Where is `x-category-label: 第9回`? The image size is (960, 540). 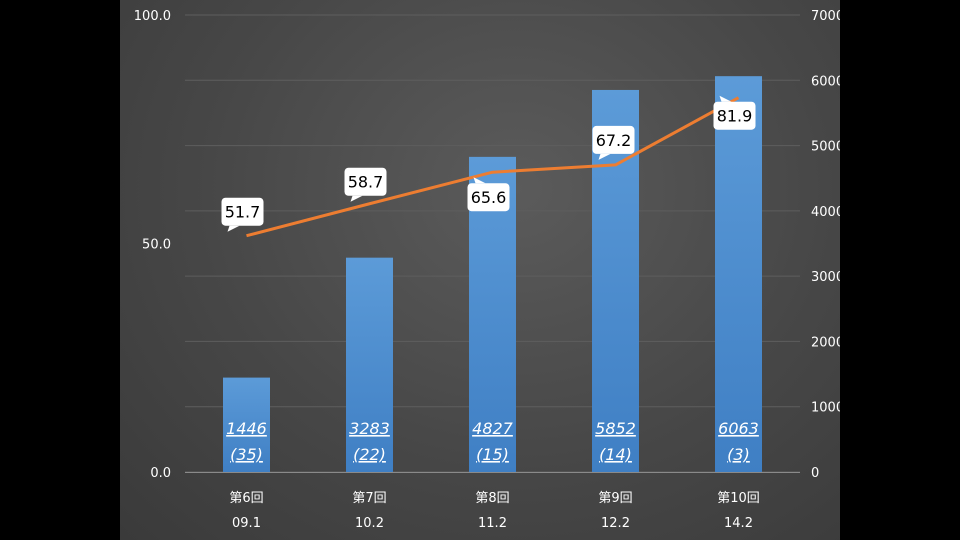
x-category-label: 第9回 is located at coordinates (615, 498).